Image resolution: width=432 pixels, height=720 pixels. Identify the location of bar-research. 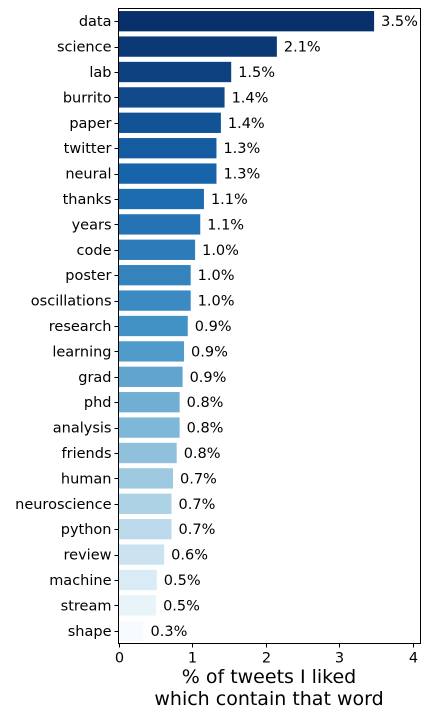
(153, 326).